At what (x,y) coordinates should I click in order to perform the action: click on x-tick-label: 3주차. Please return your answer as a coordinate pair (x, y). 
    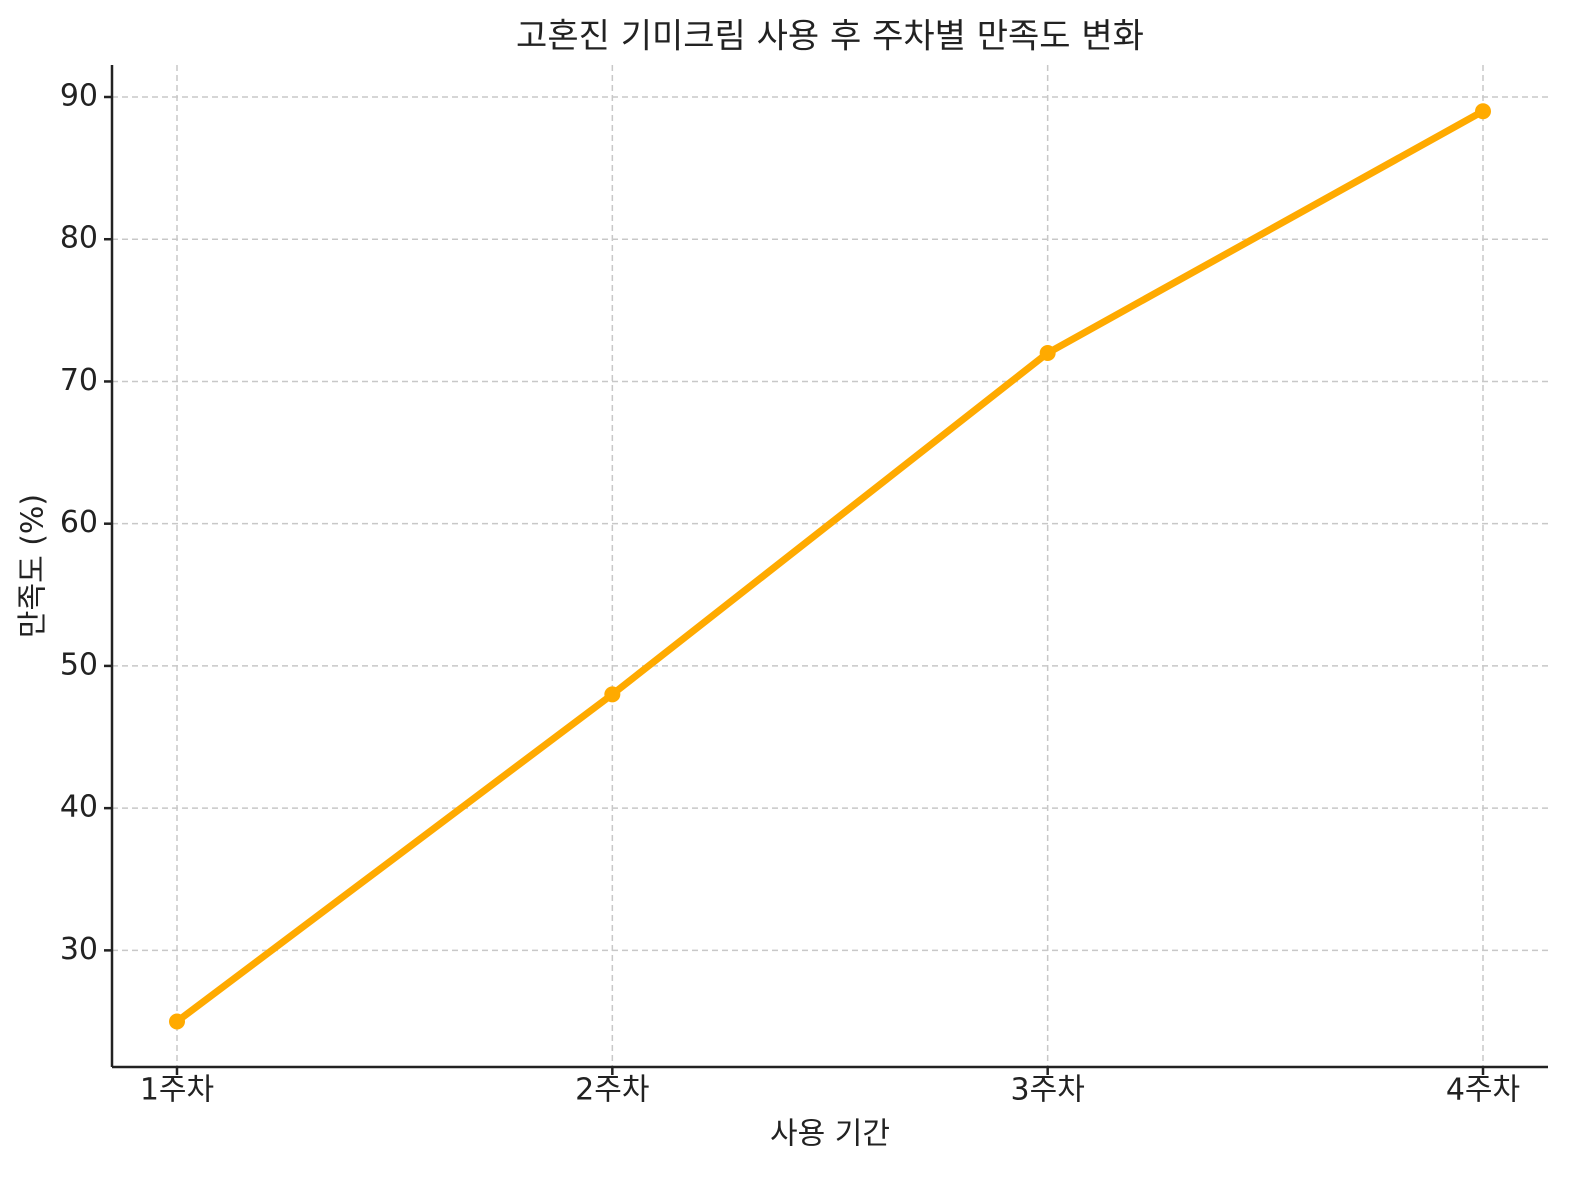
    Looking at the image, I should click on (1048, 1090).